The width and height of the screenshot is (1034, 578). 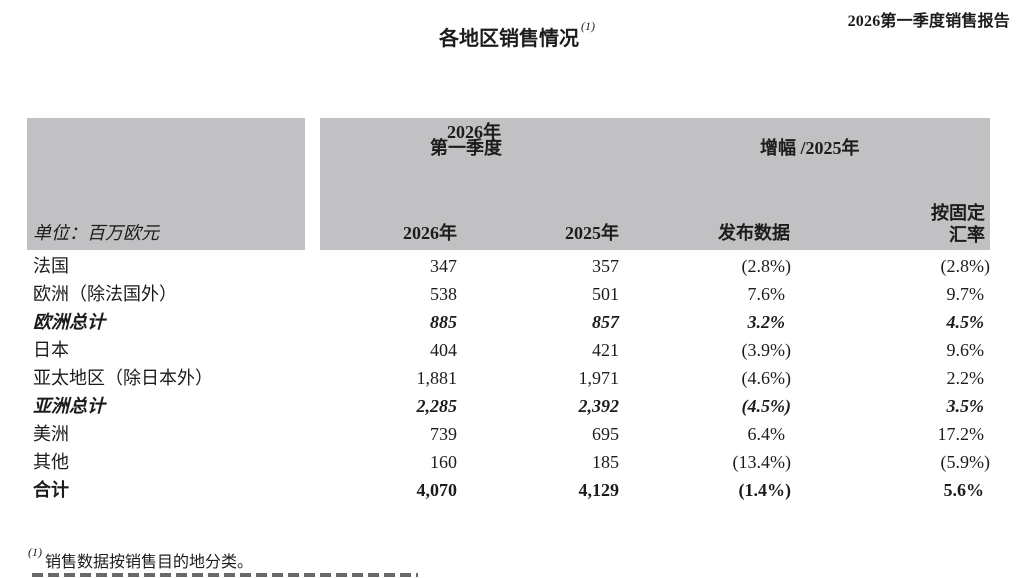 What do you see at coordinates (508, 322) in the screenshot?
I see `table-row-europe-total: 欧洲总计 885 857 3.2% 4.5%` at bounding box center [508, 322].